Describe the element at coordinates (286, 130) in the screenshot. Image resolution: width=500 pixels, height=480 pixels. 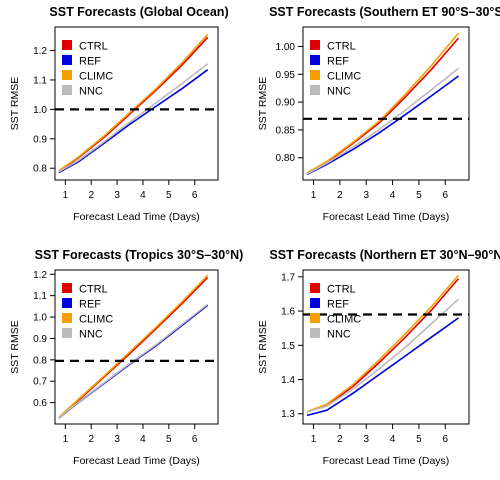
I see `y-tick-label: 0.85` at that location.